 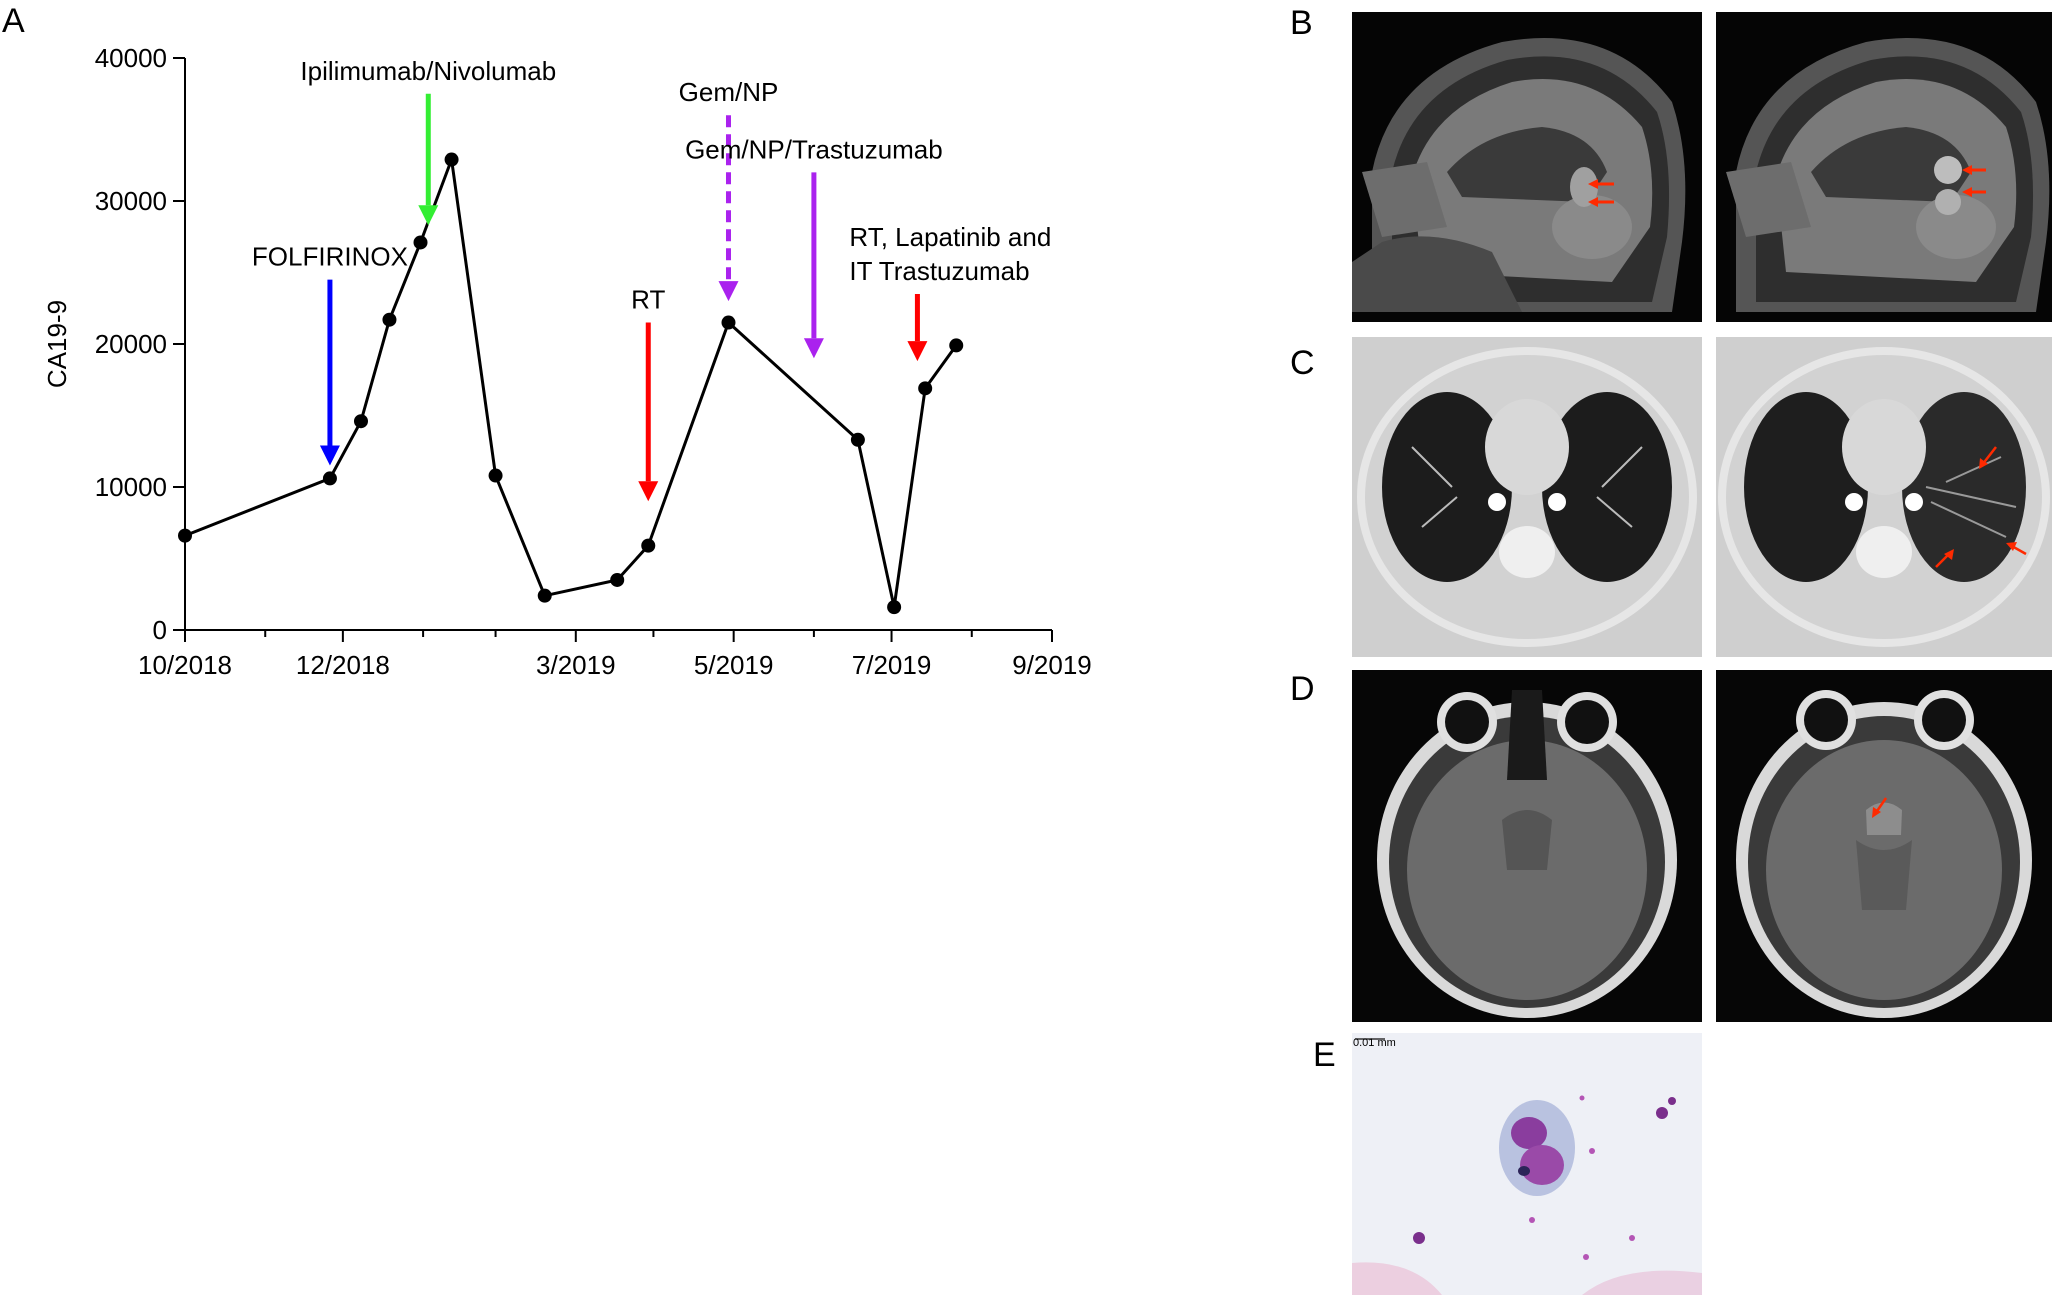 I want to click on panel-label-e: E, so click(x=1324, y=1055).